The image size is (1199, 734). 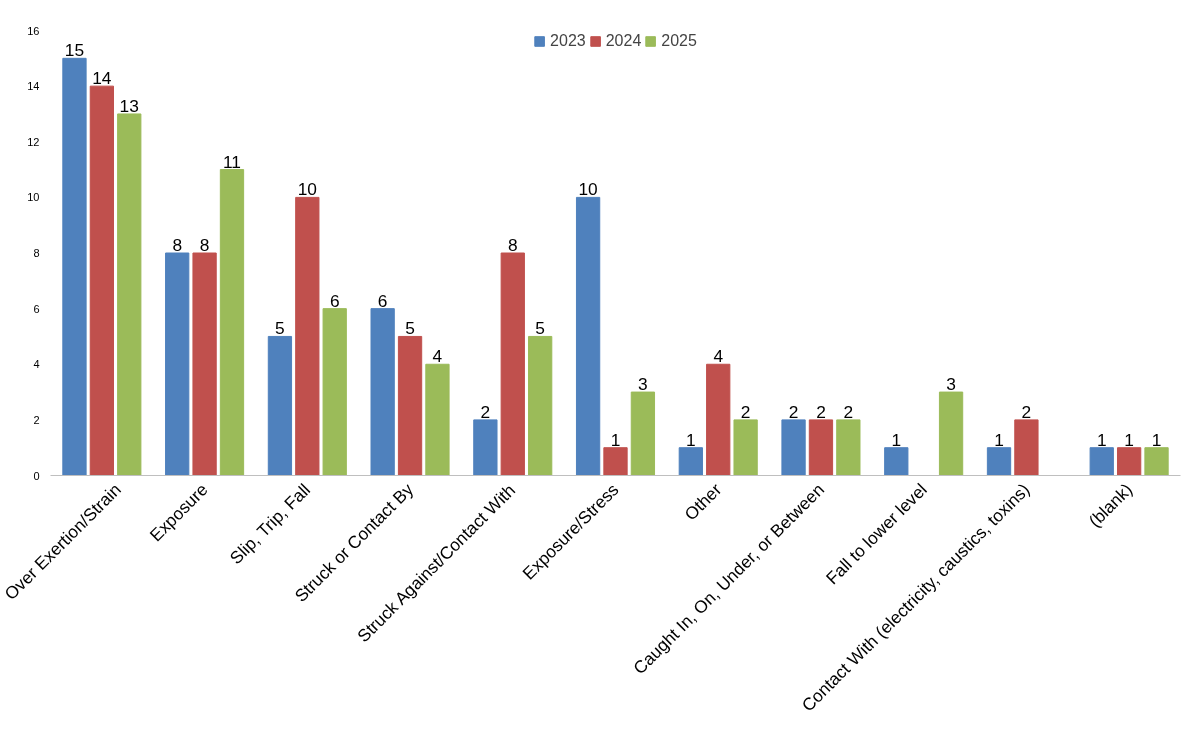 I want to click on data-label: 13, so click(x=129, y=105).